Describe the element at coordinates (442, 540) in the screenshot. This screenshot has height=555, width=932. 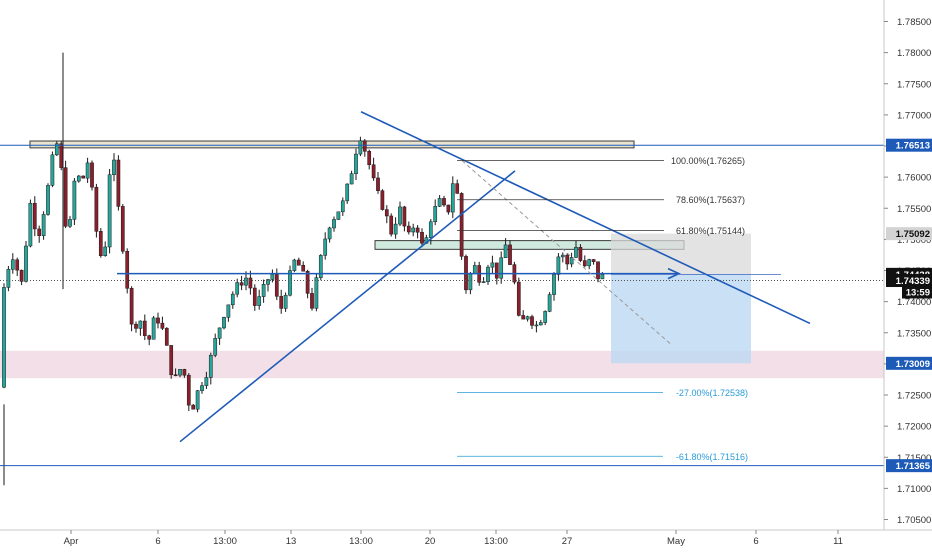
I see `time-axis-bg` at that location.